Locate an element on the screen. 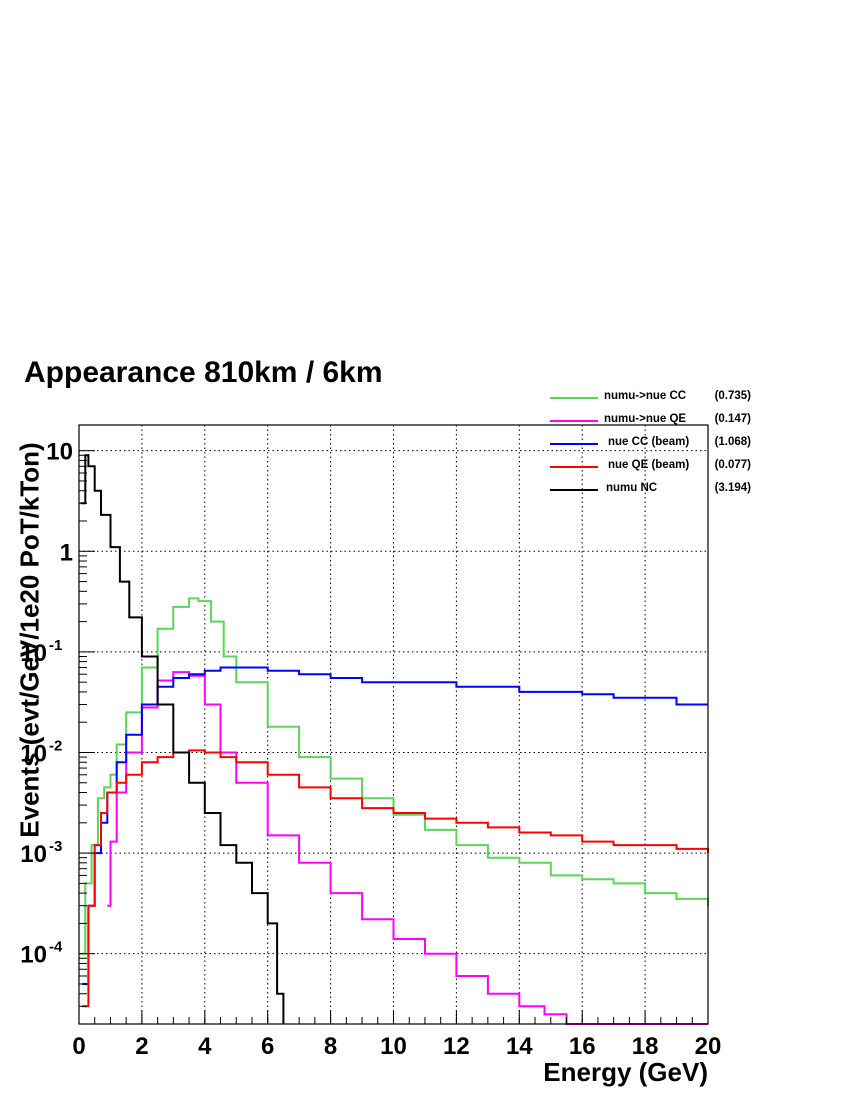 This screenshot has width=850, height=1100. x-tick-label: 4 is located at coordinates (205, 1046).